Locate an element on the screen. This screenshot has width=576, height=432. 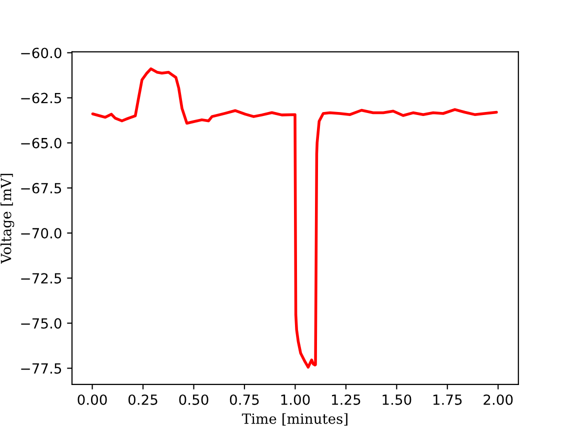
y-tick-label: −77.5 is located at coordinates (41, 368).